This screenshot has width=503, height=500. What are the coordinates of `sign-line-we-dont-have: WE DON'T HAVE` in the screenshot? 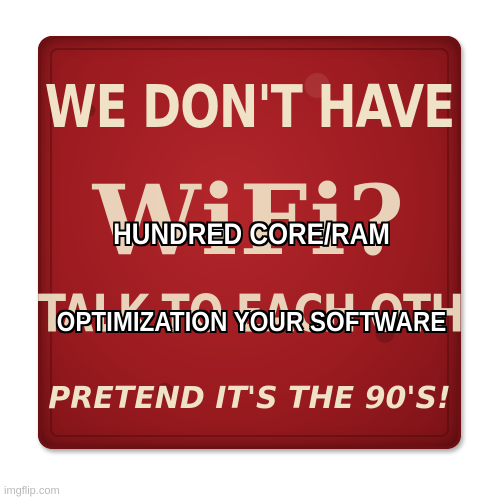 It's located at (249, 107).